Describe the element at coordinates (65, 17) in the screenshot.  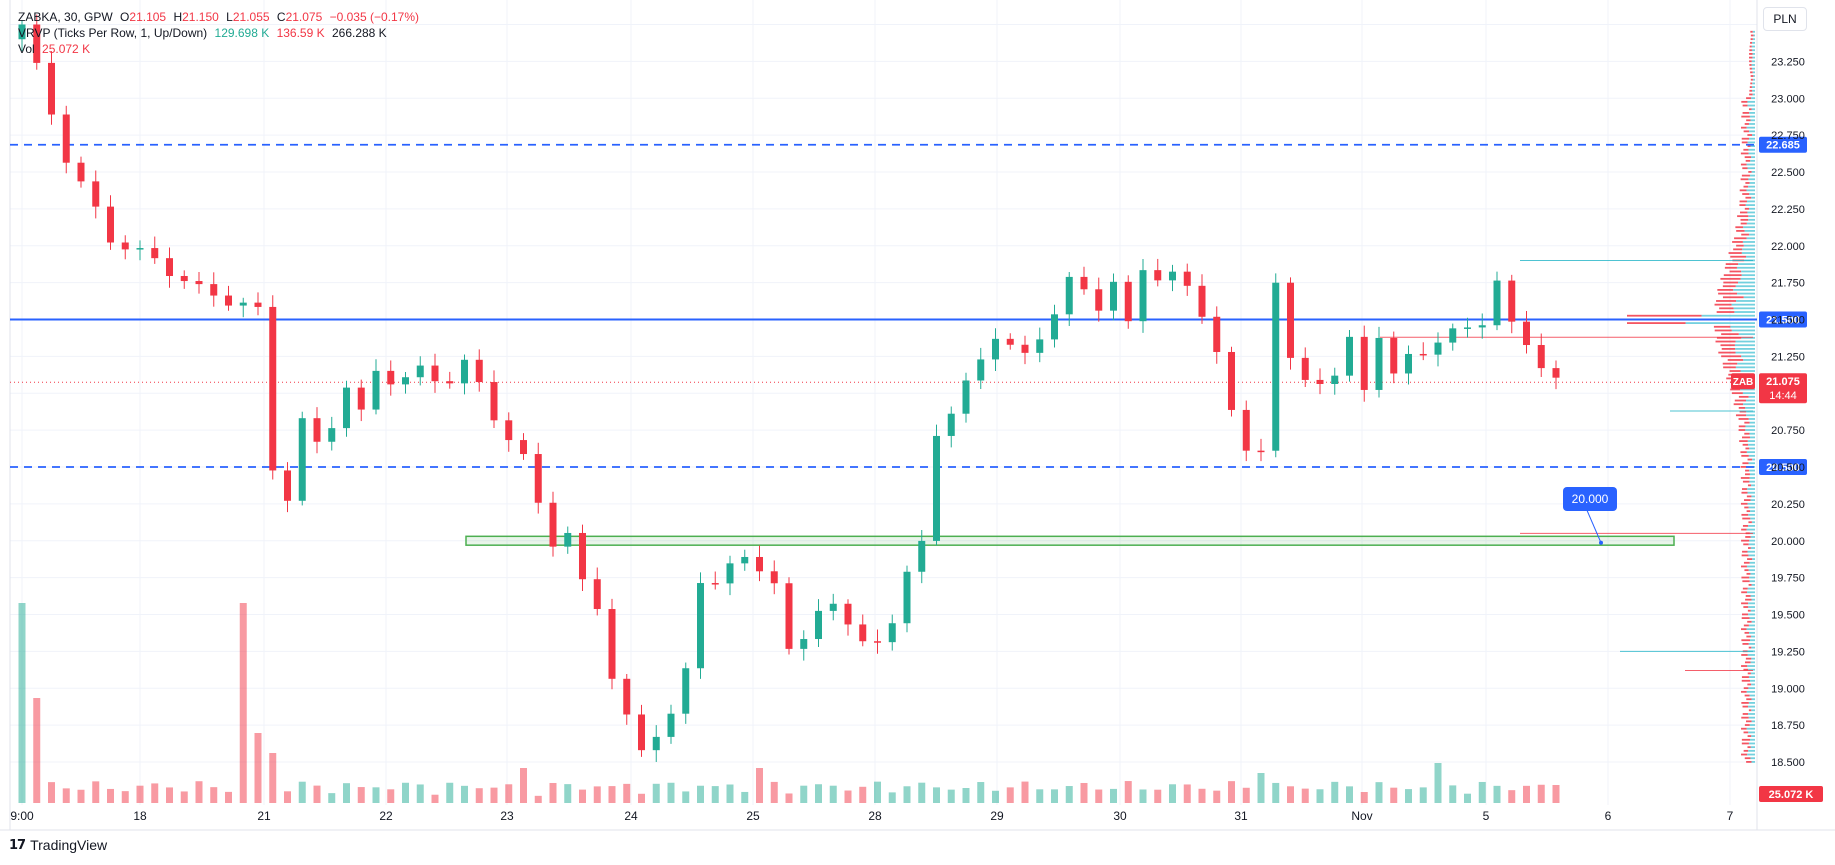
I see `symbol-label: ZABKA, 30, GPW` at that location.